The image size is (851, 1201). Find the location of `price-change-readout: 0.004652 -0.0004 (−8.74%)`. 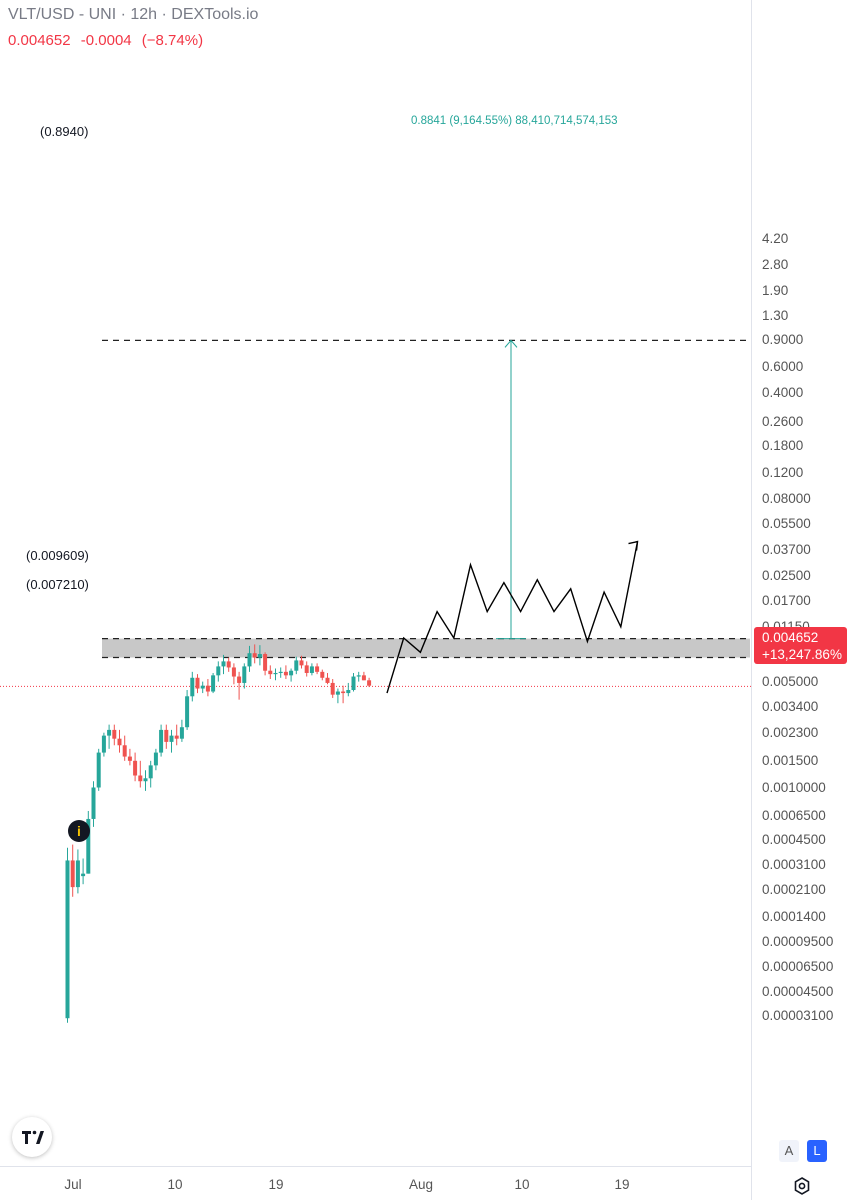

price-change-readout: 0.004652 -0.0004 (−8.74%) is located at coordinates (108, 40).